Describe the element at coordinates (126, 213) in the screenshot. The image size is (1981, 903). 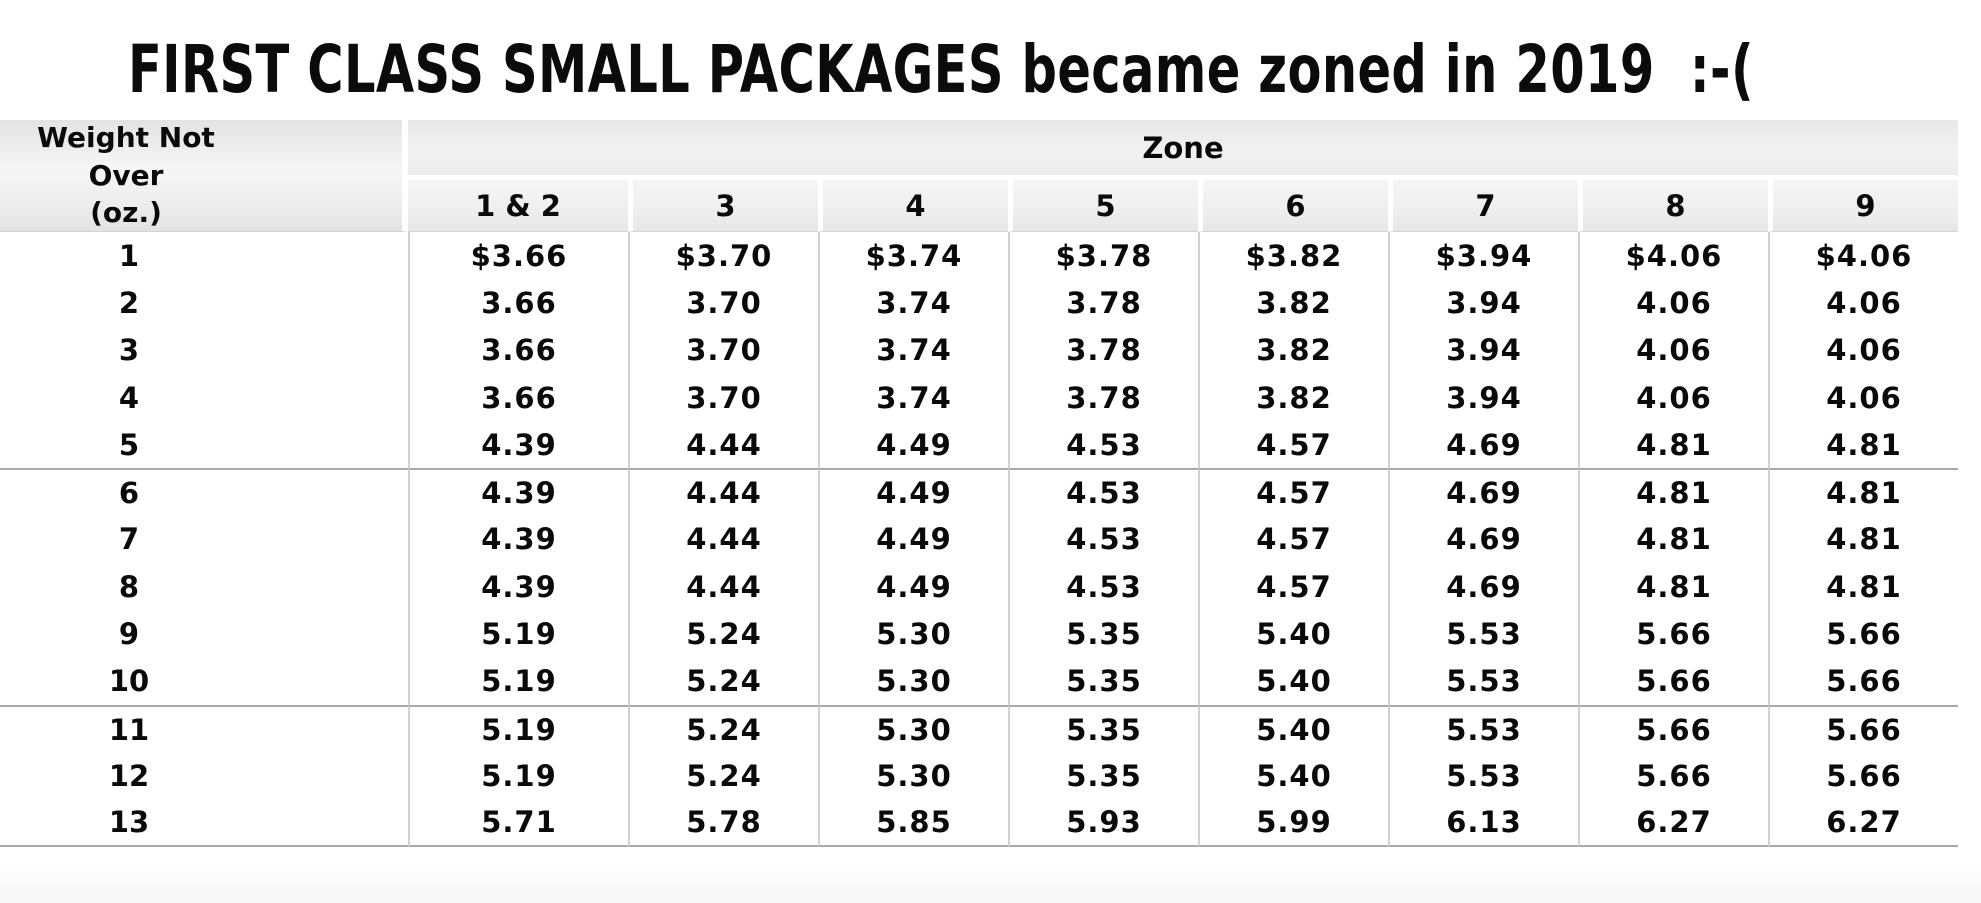
I see `weight-header-line2: (oz.)` at that location.